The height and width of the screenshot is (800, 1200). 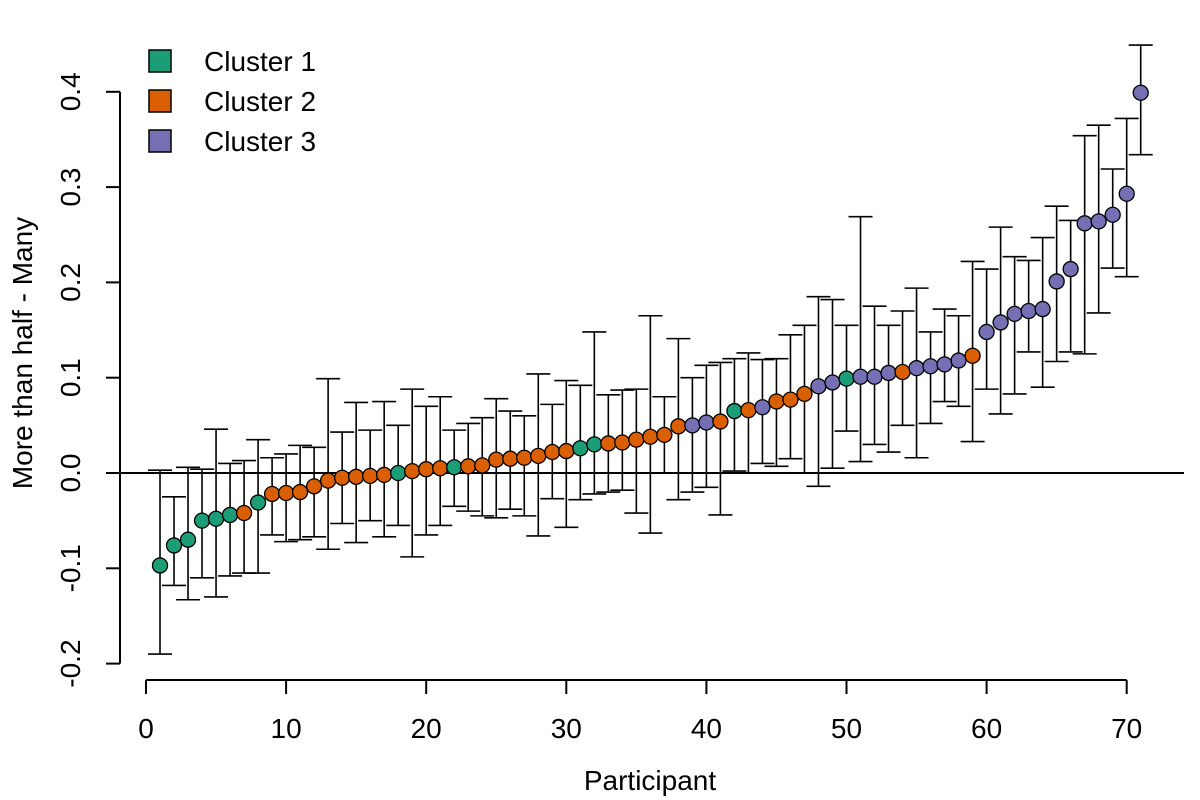 What do you see at coordinates (1126, 728) in the screenshot?
I see `x-tick-label: 70` at bounding box center [1126, 728].